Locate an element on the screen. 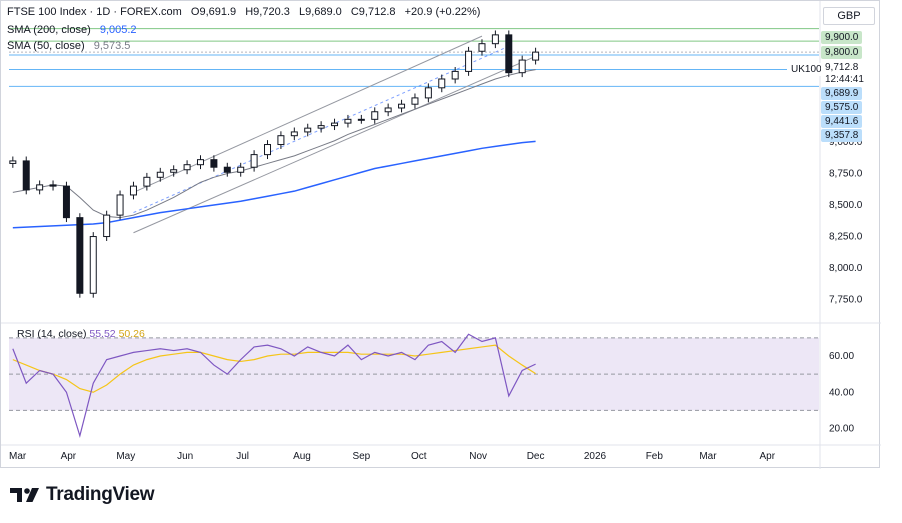 The image size is (902, 523). time-tick-label: Mar is located at coordinates (708, 456).